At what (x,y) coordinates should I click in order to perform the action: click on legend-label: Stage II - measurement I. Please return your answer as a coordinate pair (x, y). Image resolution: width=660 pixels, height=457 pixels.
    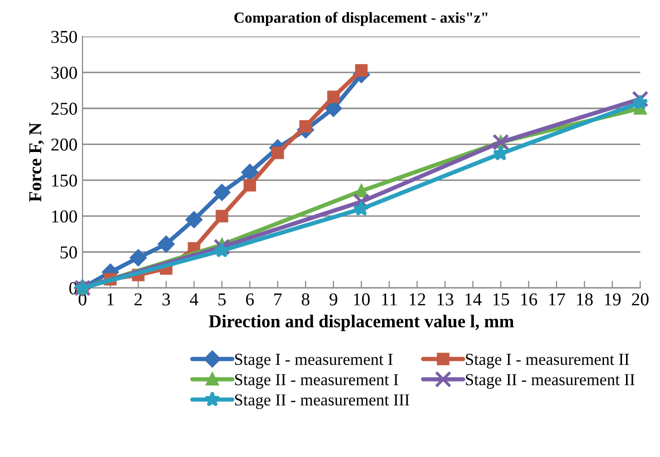
    Looking at the image, I should click on (316, 381).